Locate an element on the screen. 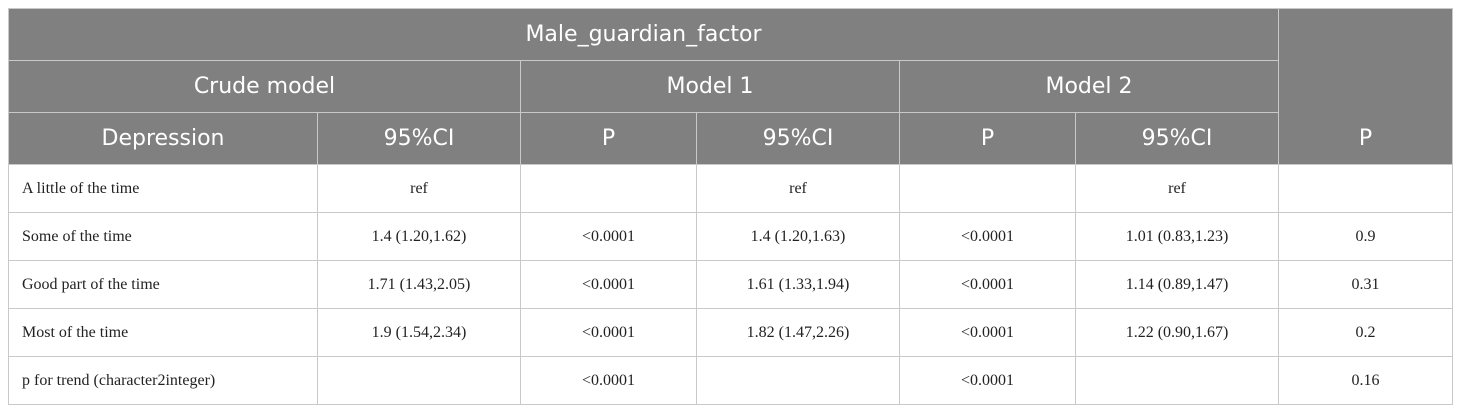  column-header: Depression is located at coordinates (163, 138).